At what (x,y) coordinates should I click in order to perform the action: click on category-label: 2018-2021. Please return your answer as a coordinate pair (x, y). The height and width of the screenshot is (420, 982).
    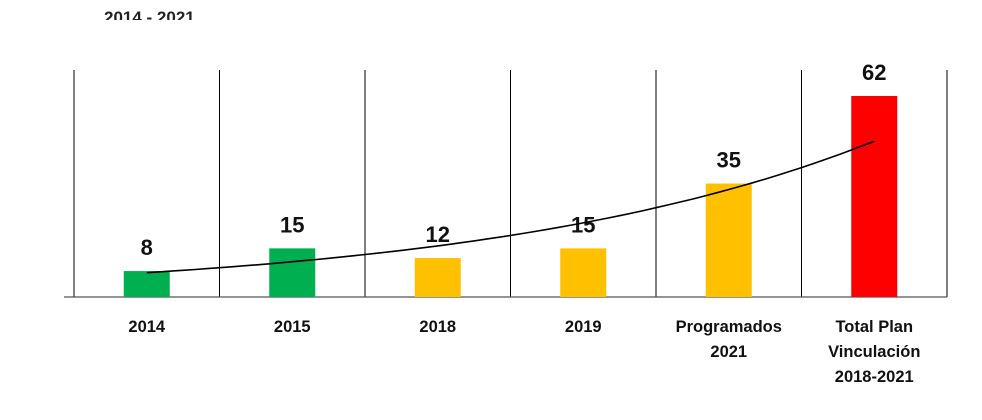
    Looking at the image, I should click on (874, 377).